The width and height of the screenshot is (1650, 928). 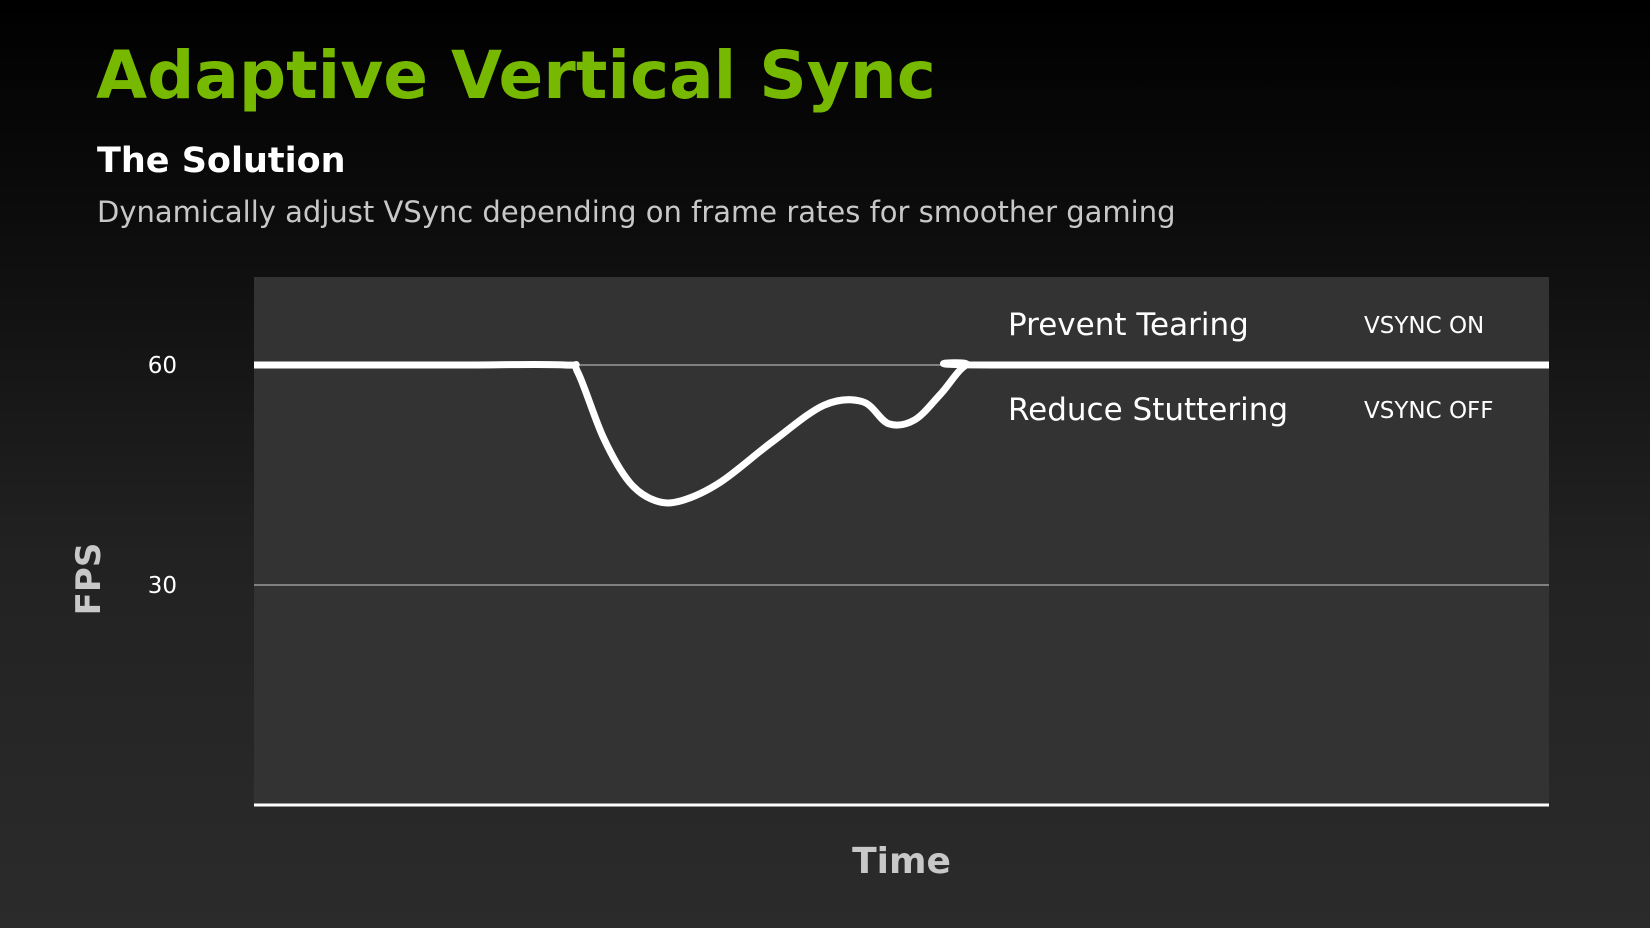 I want to click on y-tick-labels: 60 30, so click(x=162, y=476).